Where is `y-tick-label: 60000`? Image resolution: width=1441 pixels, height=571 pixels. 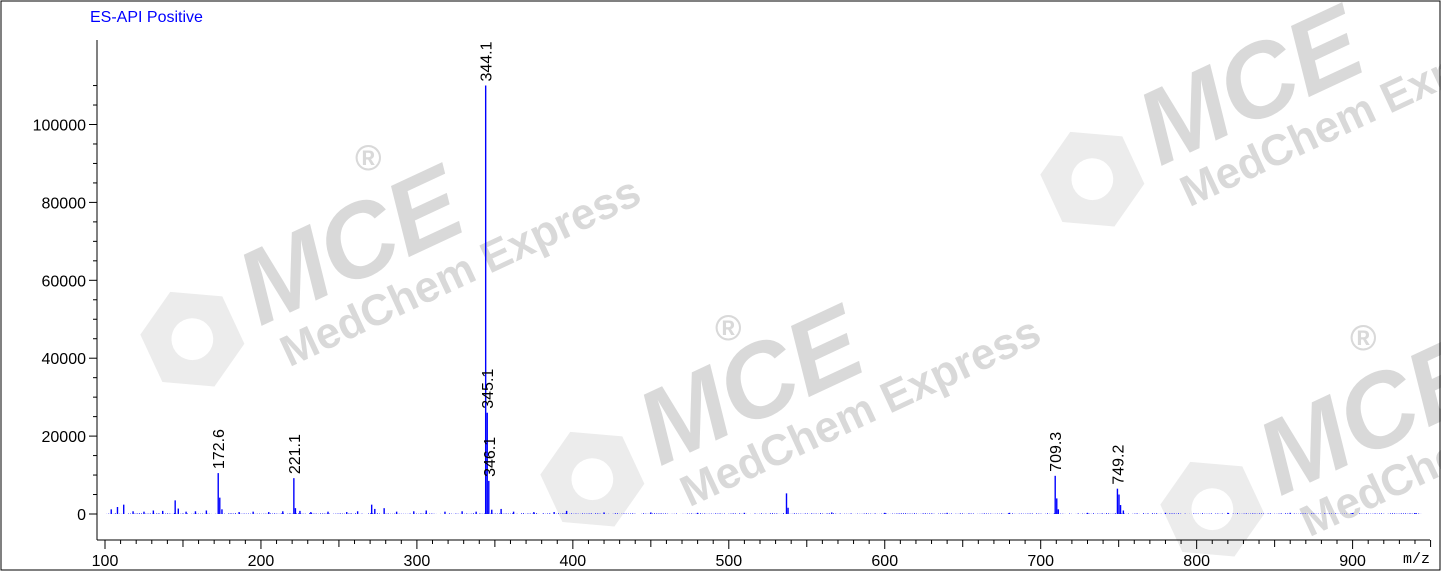
y-tick-label: 60000 is located at coordinates (64, 281).